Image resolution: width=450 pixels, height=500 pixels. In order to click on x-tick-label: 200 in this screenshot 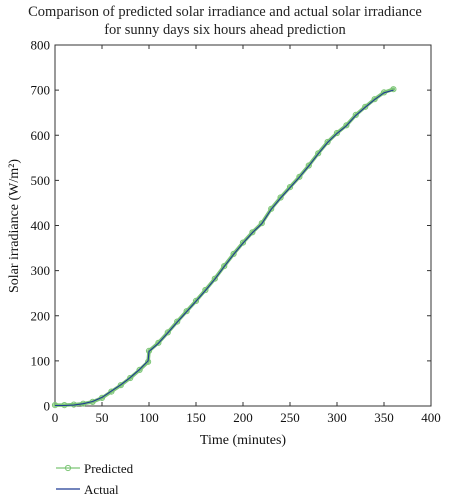, I will do `click(243, 417)`.